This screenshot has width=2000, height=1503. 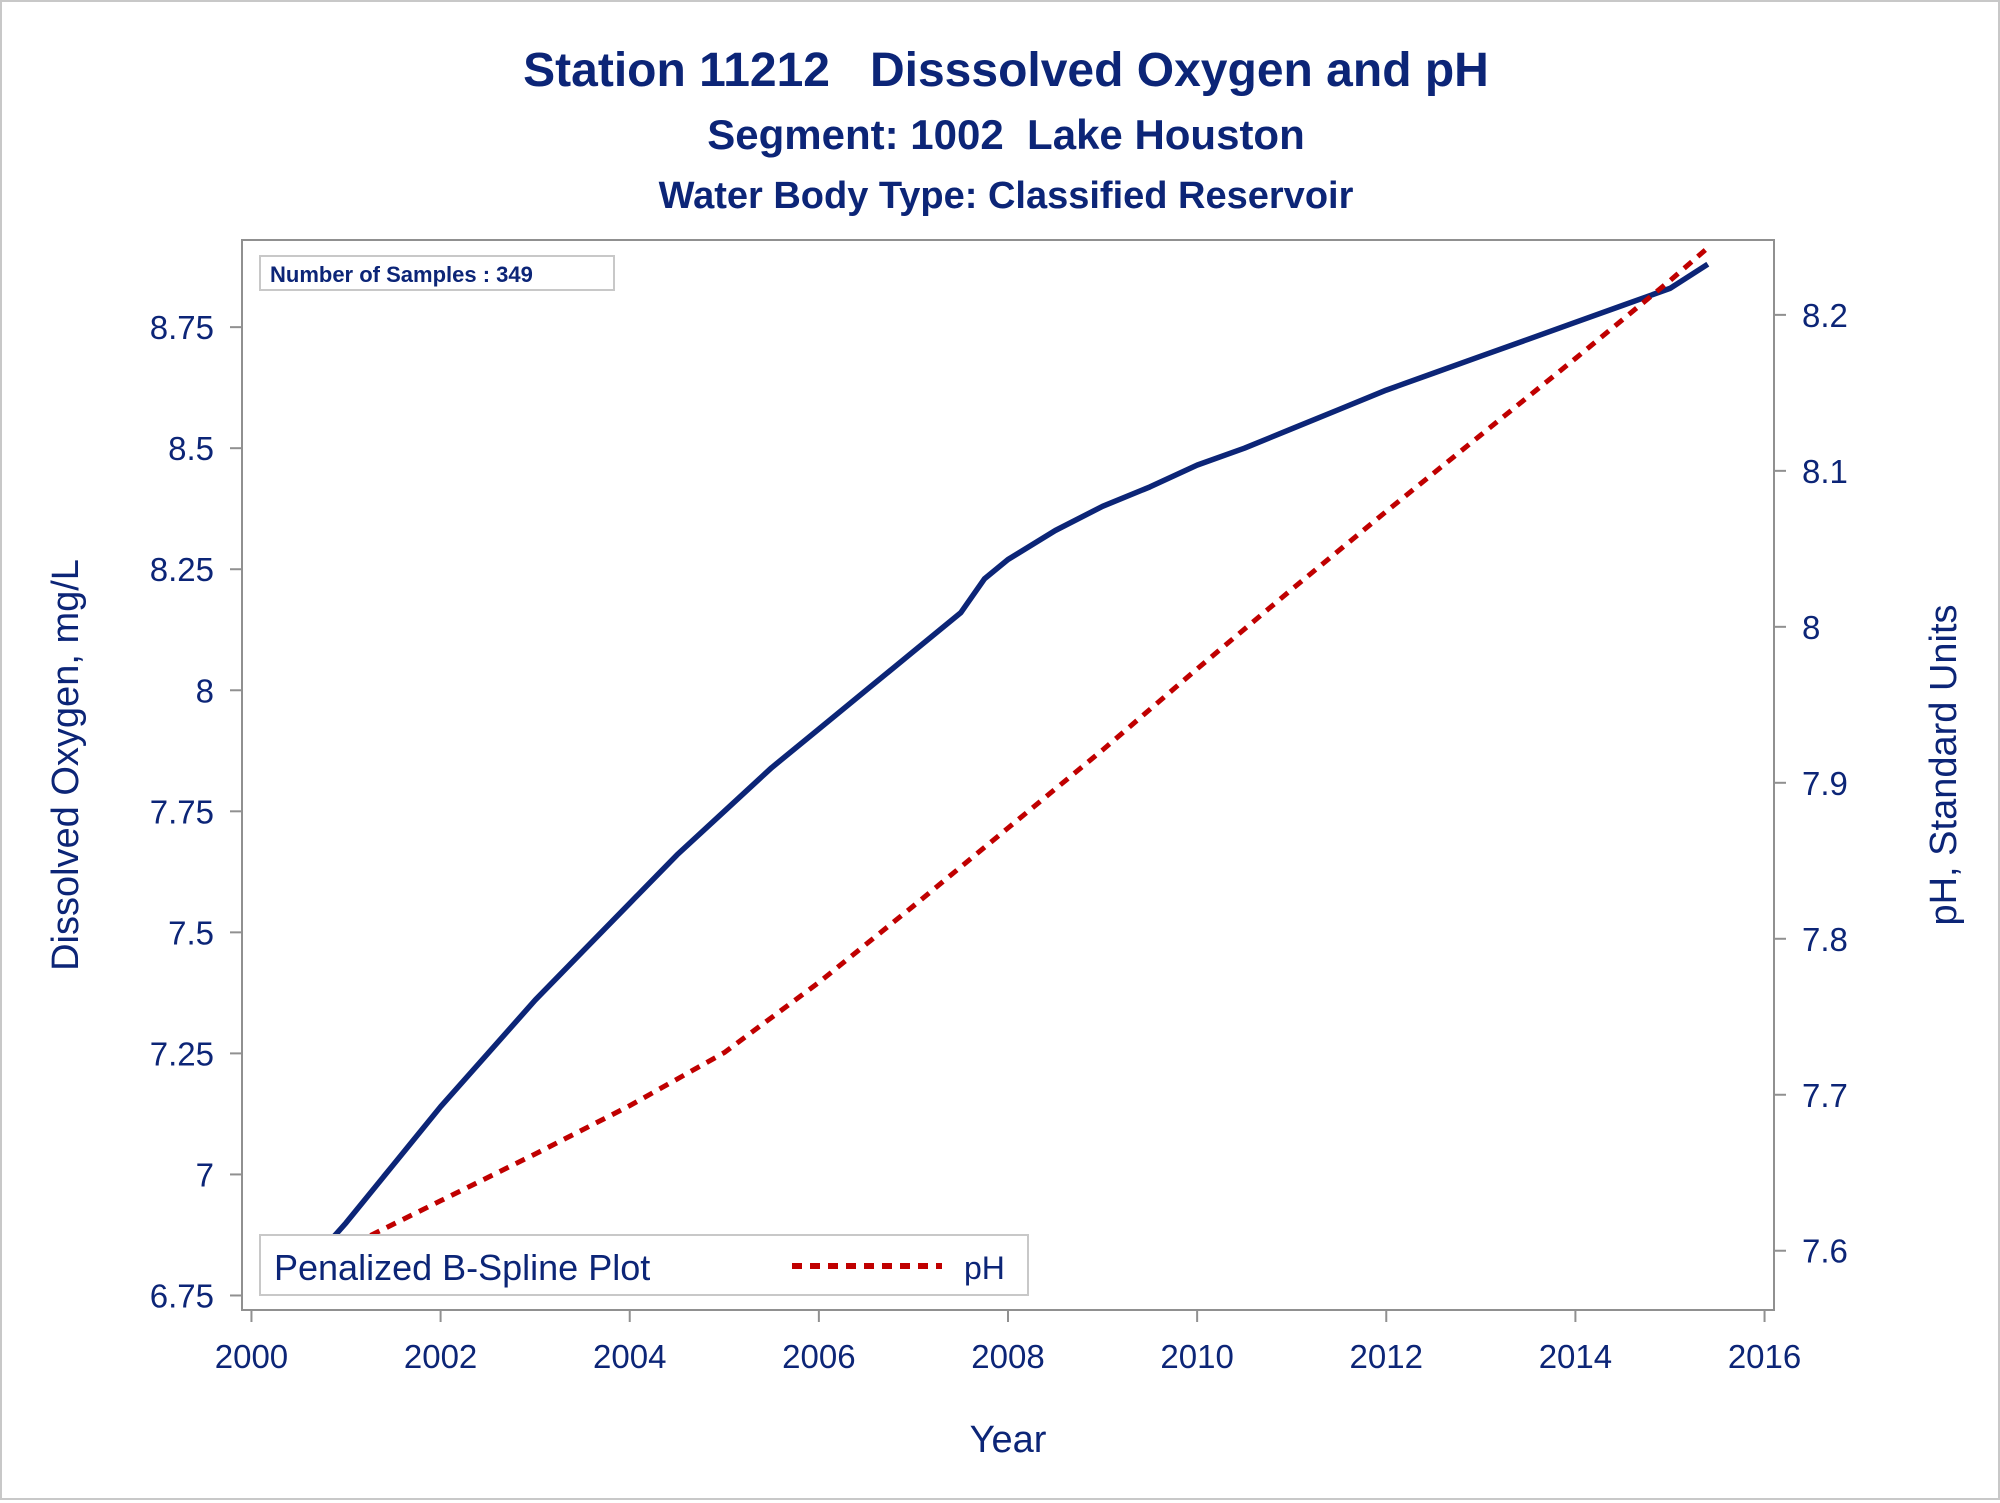 I want to click on y2-tick-label: 7.8, so click(x=1825, y=939).